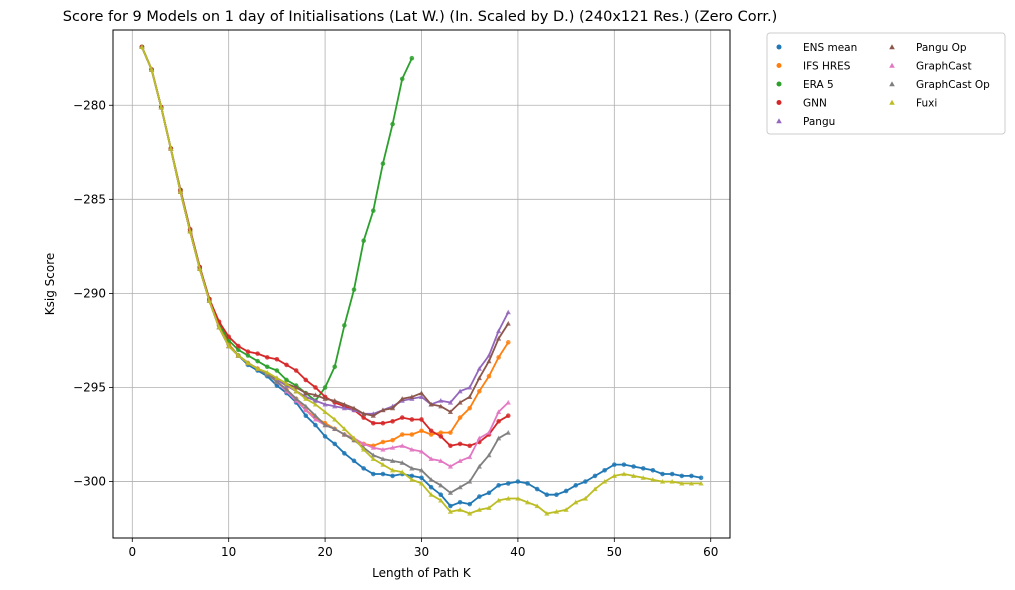 This screenshot has width=1015, height=590. I want to click on y-axis-label: Ksig Score, so click(50, 284).